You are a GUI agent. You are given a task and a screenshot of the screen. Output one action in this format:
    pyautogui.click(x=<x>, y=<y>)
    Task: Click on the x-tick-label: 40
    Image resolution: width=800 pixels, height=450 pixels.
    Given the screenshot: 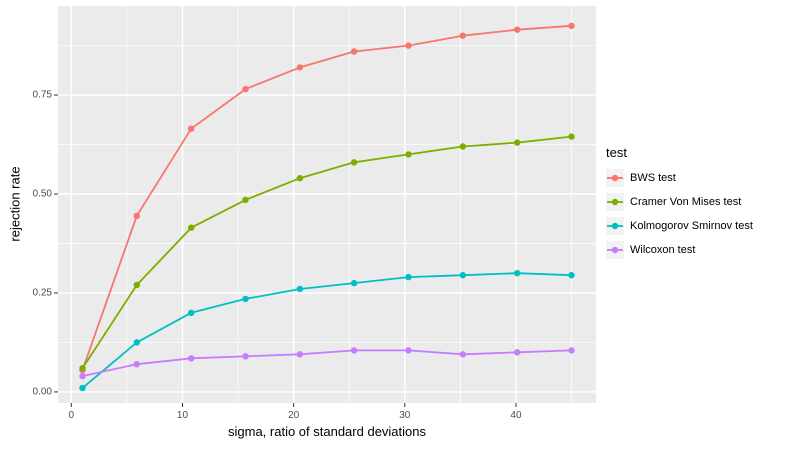 What is the action you would take?
    pyautogui.click(x=516, y=415)
    